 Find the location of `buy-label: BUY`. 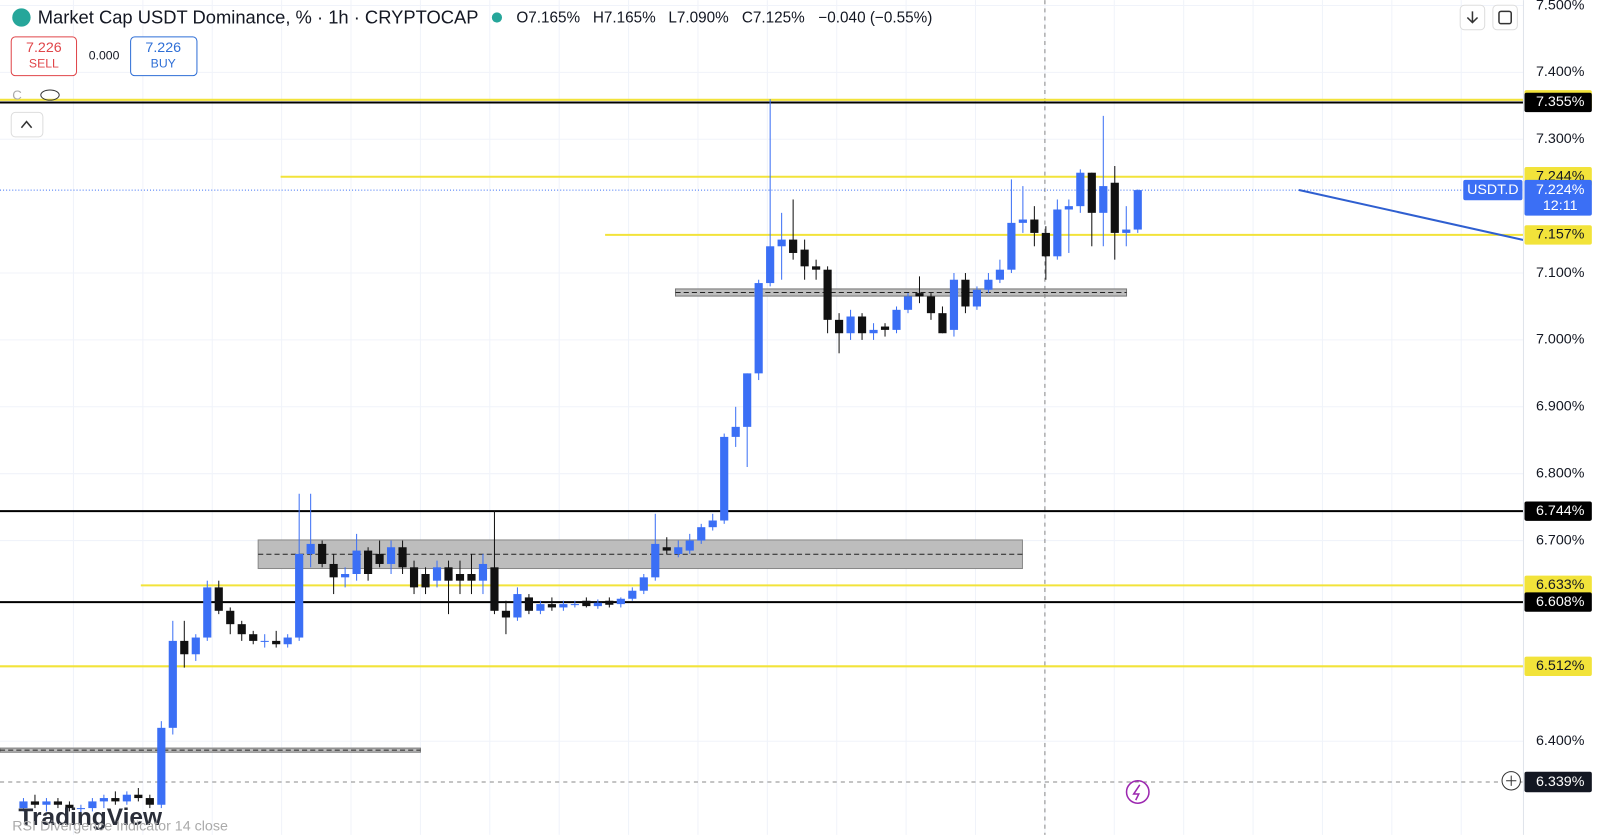

buy-label: BUY is located at coordinates (163, 64).